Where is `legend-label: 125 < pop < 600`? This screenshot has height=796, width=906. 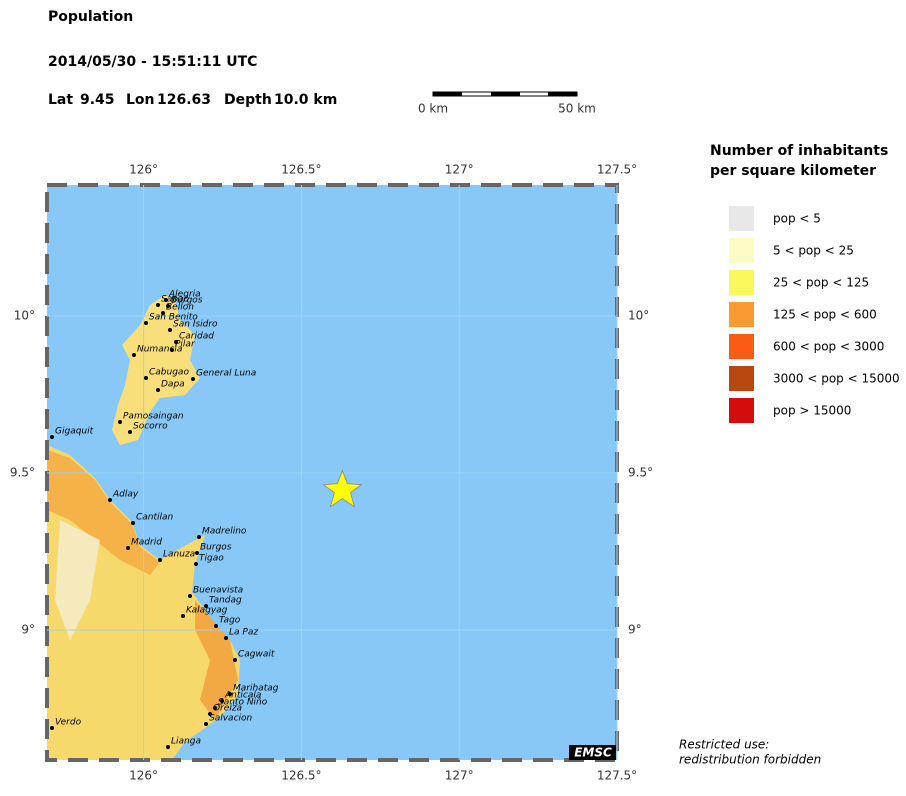 legend-label: 125 < pop < 600 is located at coordinates (825, 315).